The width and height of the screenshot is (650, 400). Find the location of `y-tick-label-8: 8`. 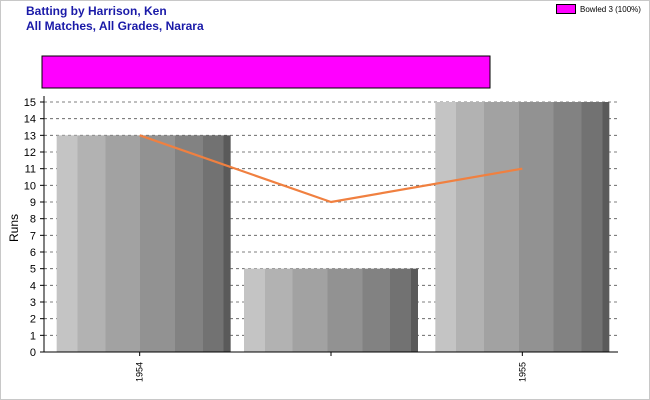

y-tick-label-8: 8 is located at coordinates (33, 220).